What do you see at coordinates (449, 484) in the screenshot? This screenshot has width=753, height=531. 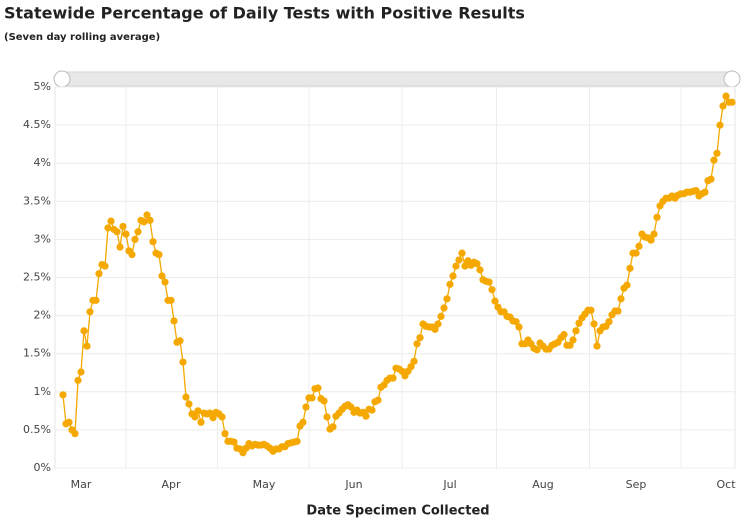 I see `x-tick-label: Jul` at bounding box center [449, 484].